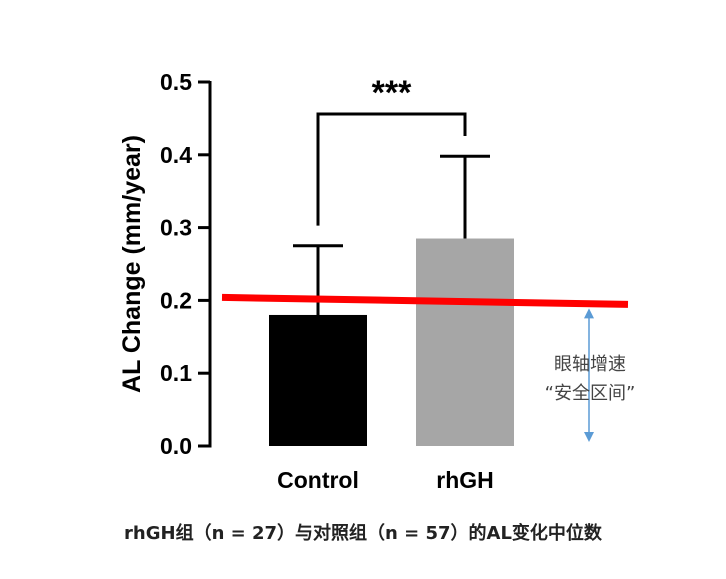  What do you see at coordinates (132, 264) in the screenshot?
I see `y-axis-label: AL Change (mm/year)` at bounding box center [132, 264].